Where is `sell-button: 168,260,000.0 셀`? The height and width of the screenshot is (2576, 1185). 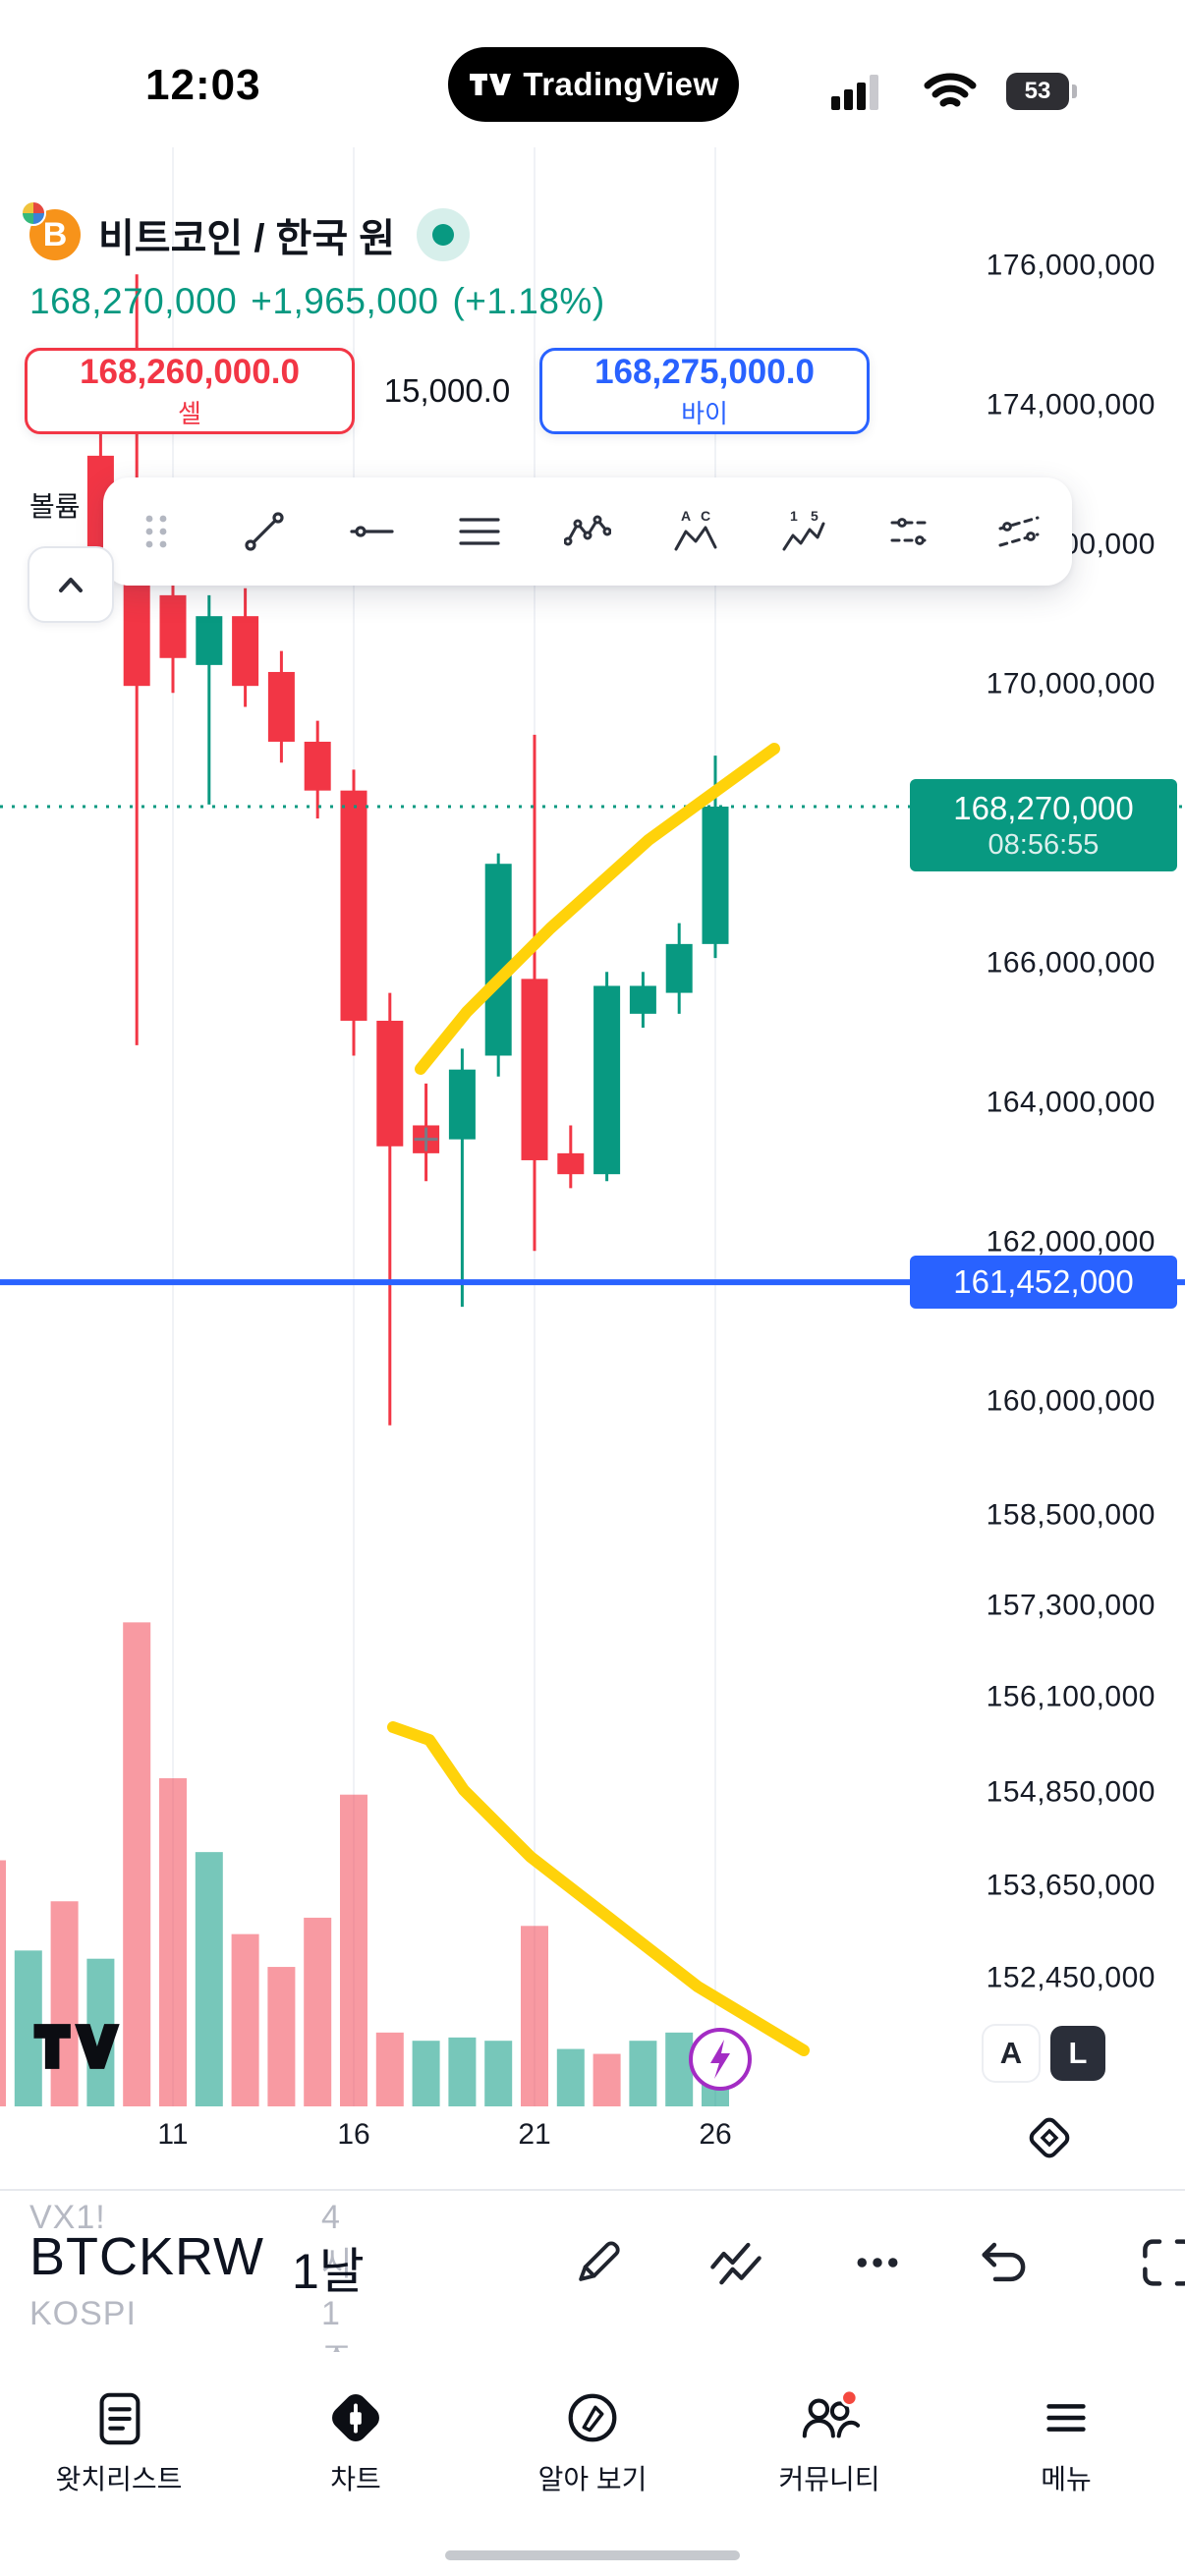
sell-button: 168,260,000.0 셀 is located at coordinates (190, 391).